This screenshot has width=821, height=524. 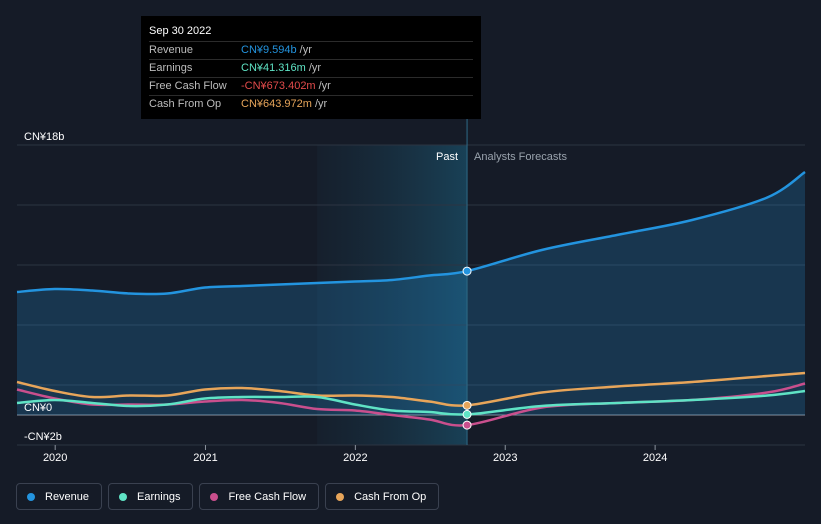 I want to click on tooltip-row-earnings: Earnings CN¥41.316m /yr, so click(x=311, y=68).